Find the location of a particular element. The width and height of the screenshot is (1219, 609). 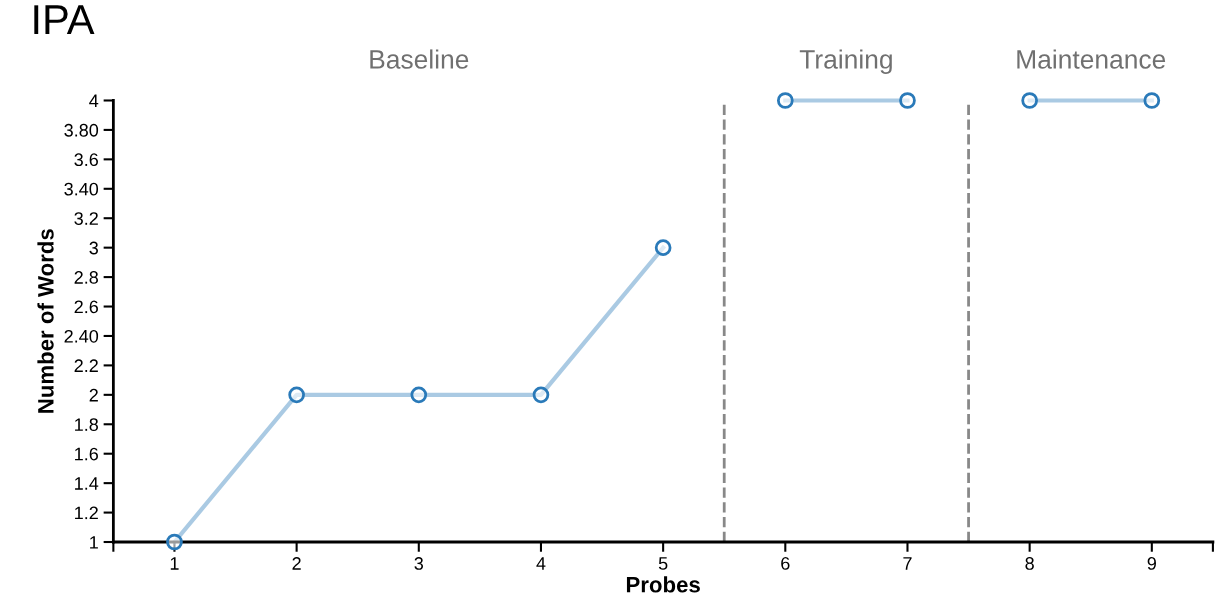

y-tick-label: 1.4 is located at coordinates (87, 483).